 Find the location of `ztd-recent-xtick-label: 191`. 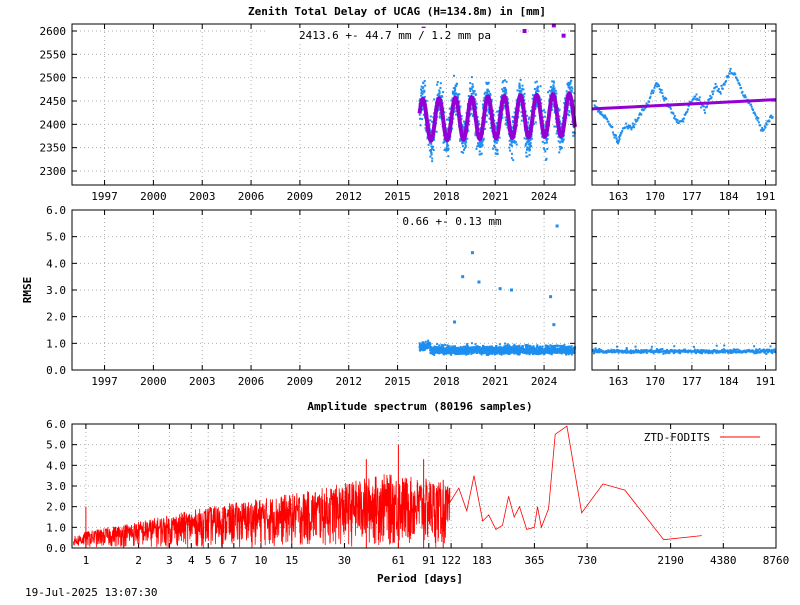

ztd-recent-xtick-label: 191 is located at coordinates (766, 196).